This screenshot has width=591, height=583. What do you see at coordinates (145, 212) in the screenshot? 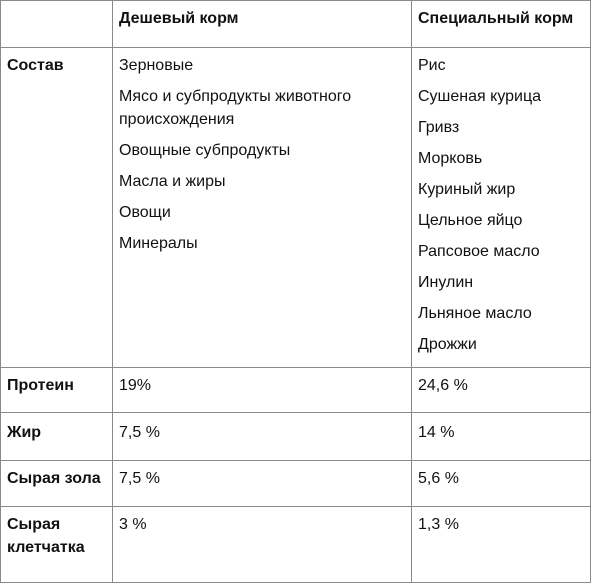
I see `list-item: Овощи` at bounding box center [145, 212].